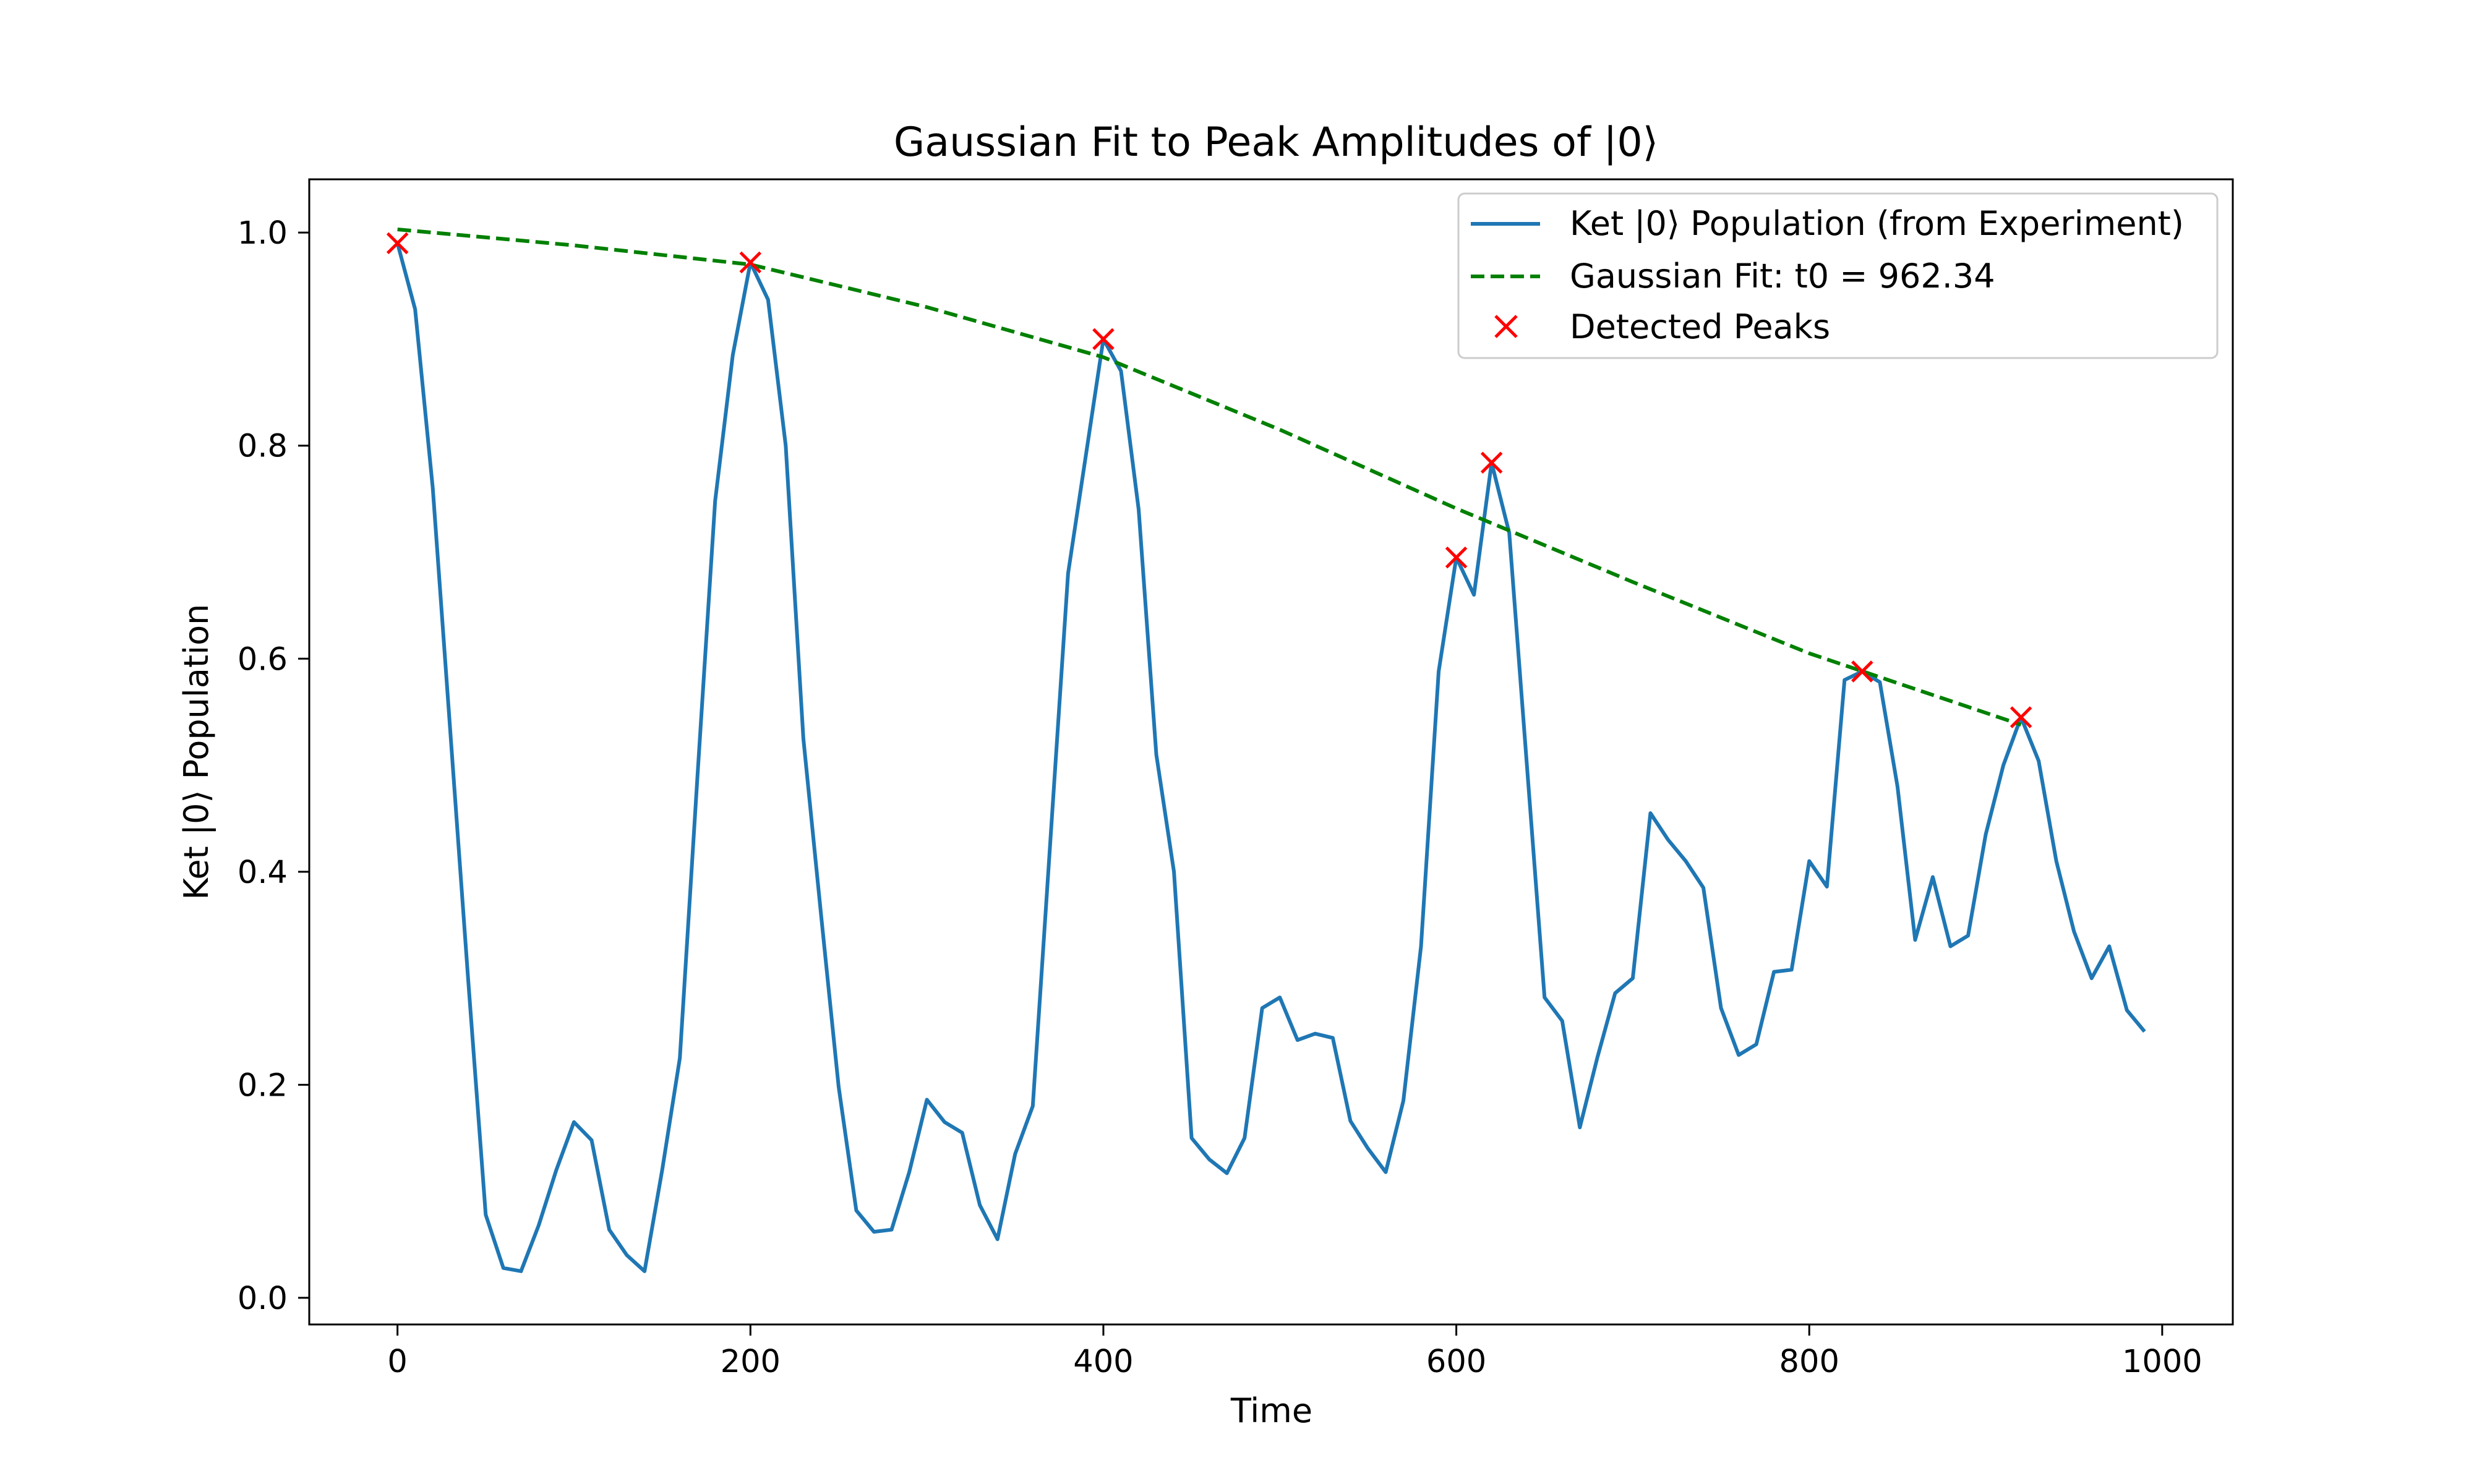 Image resolution: width=2474 pixels, height=1484 pixels. Describe the element at coordinates (1700, 326) in the screenshot. I see `legend-label-peaks: Detected Peaks` at that location.